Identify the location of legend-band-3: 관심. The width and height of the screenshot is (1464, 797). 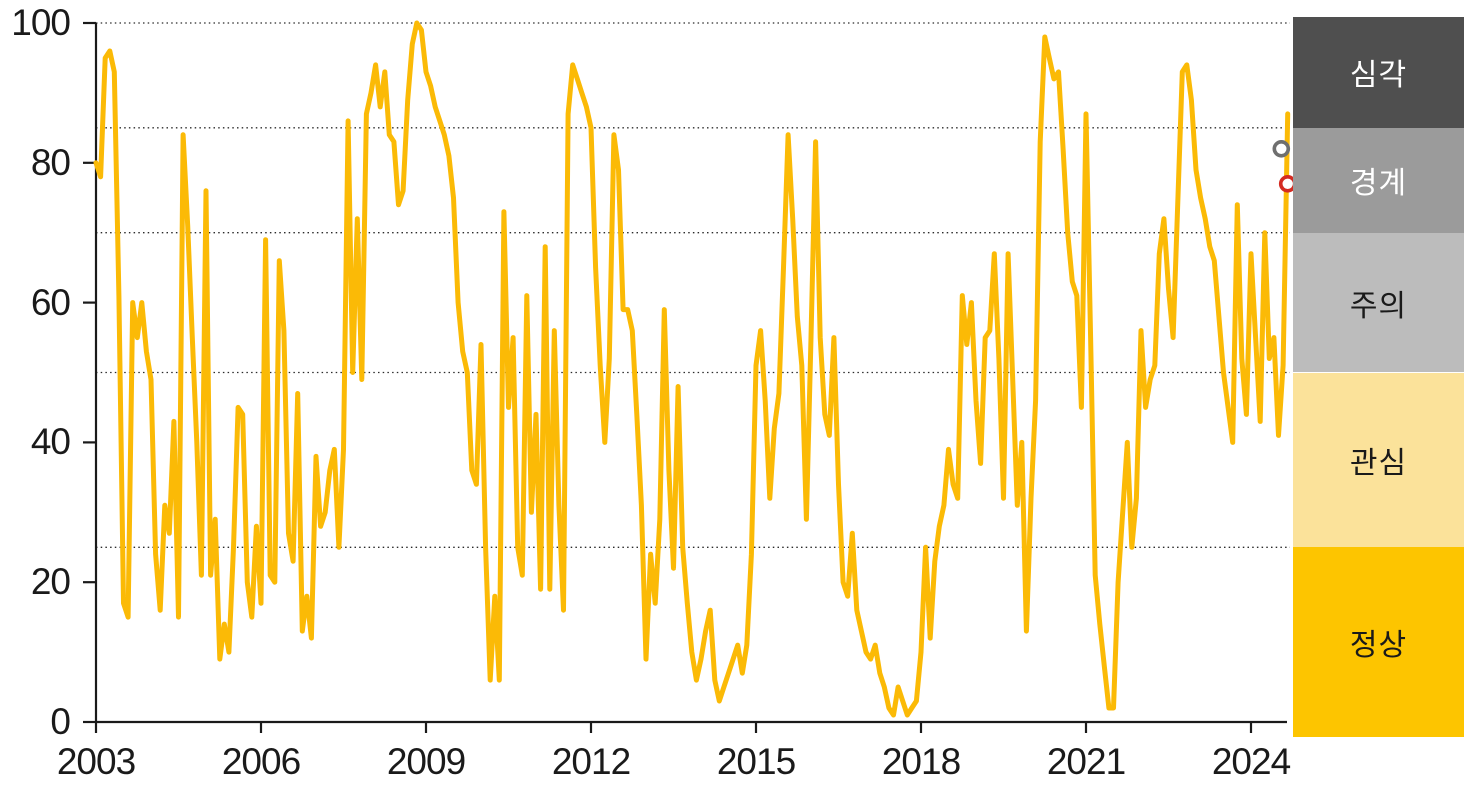
(1378, 460).